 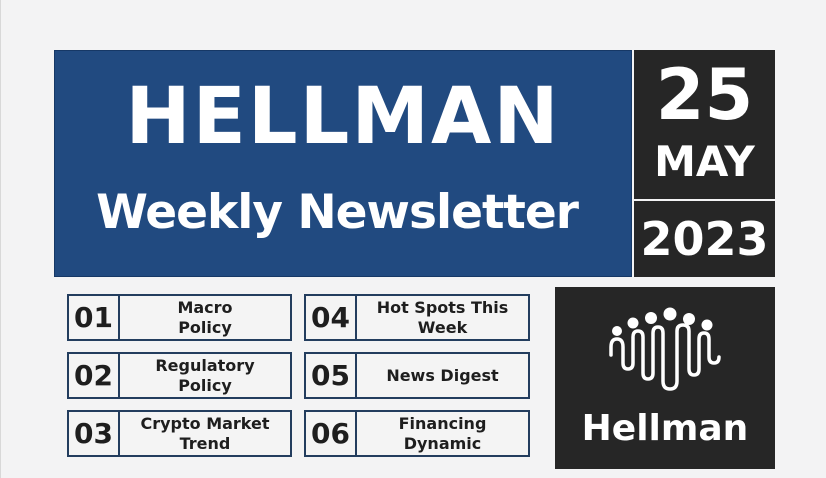 I want to click on people-wave-logo-icon, so click(x=665, y=349).